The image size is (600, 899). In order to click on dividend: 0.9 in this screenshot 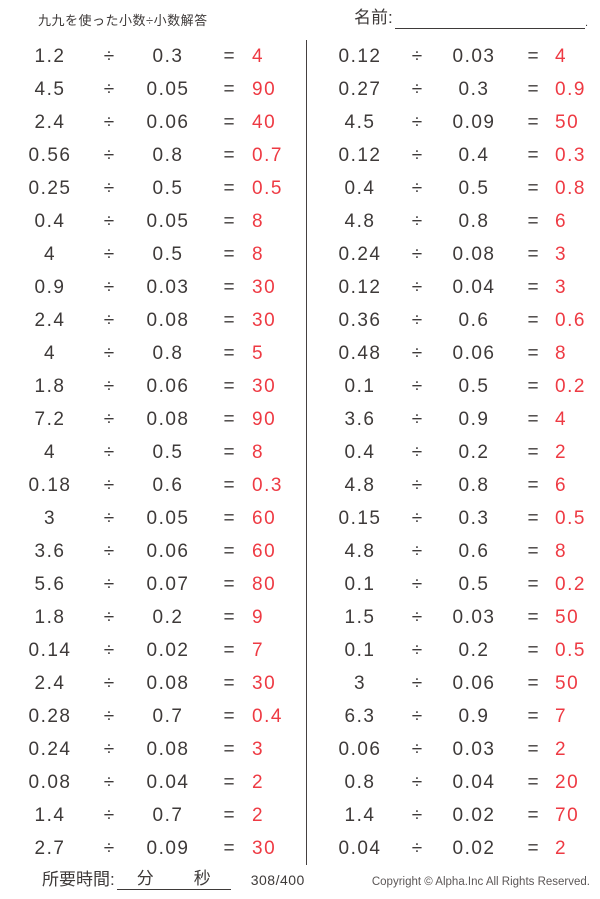, I will do `click(50, 287)`.